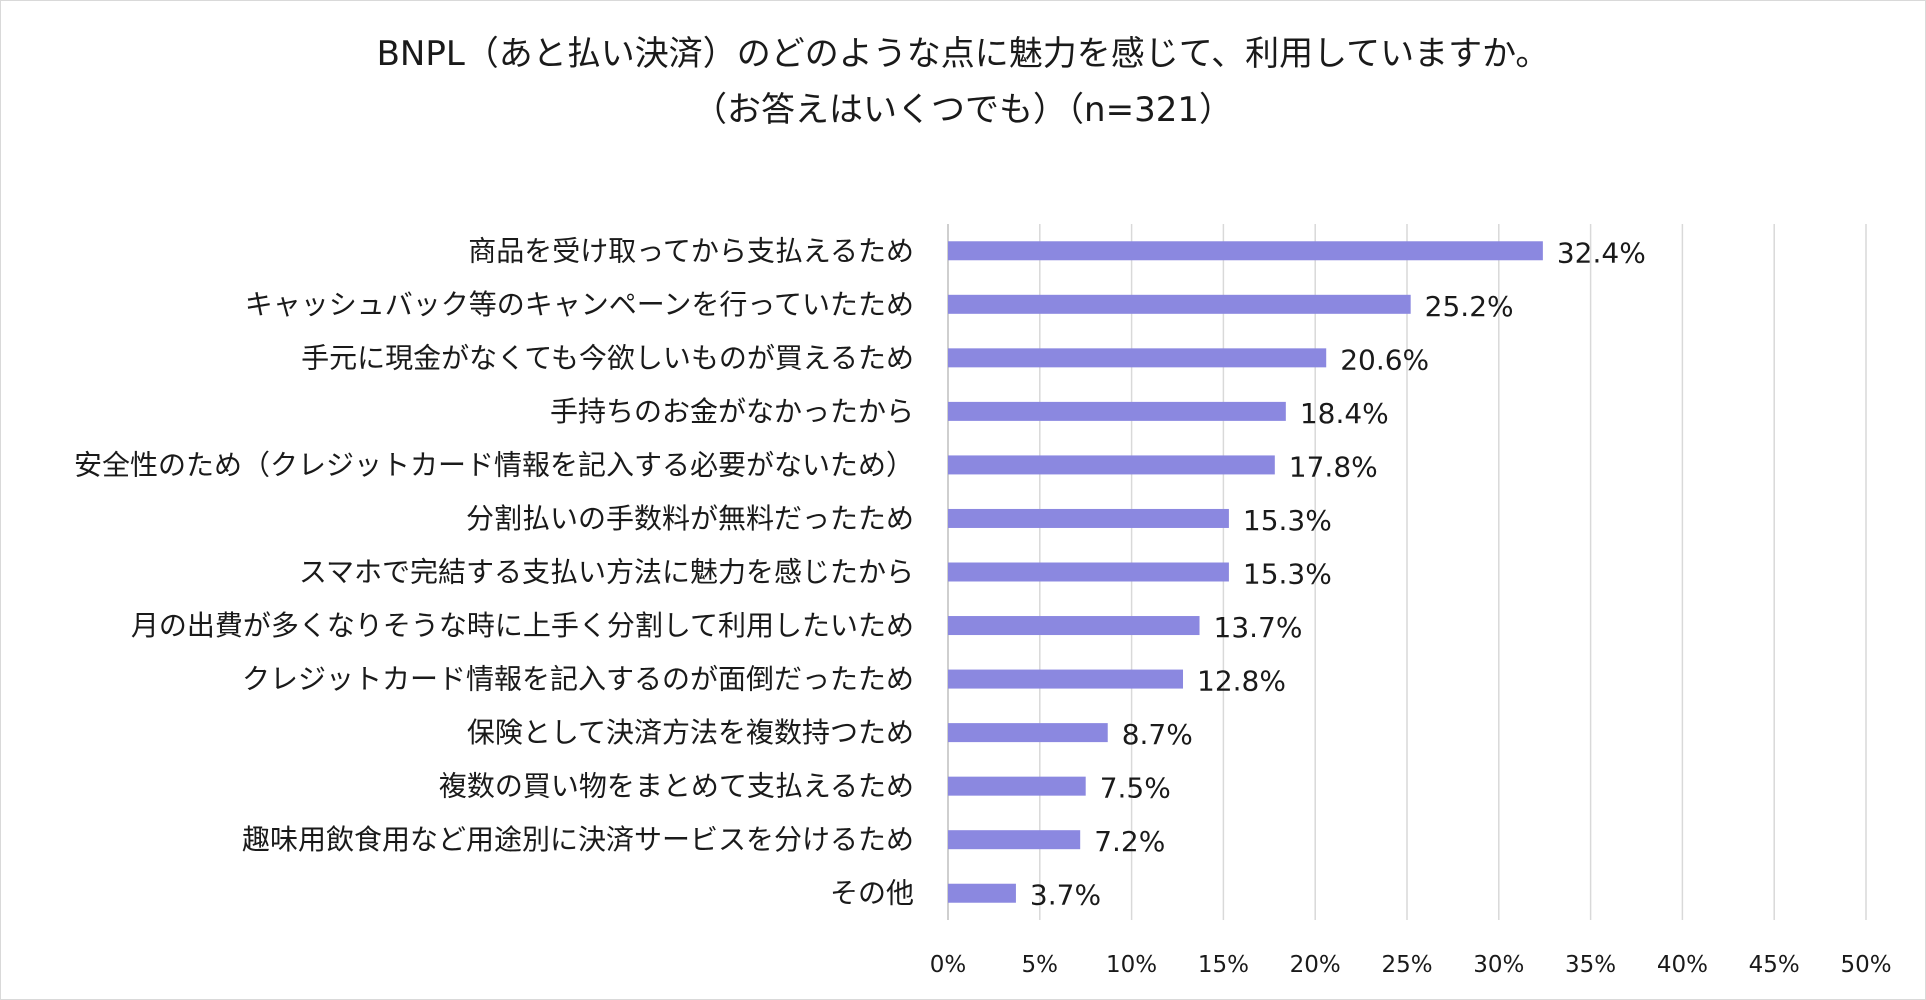 The image size is (1926, 1000). Describe the element at coordinates (1344, 413) in the screenshot. I see `data-label: 18.4%` at that location.